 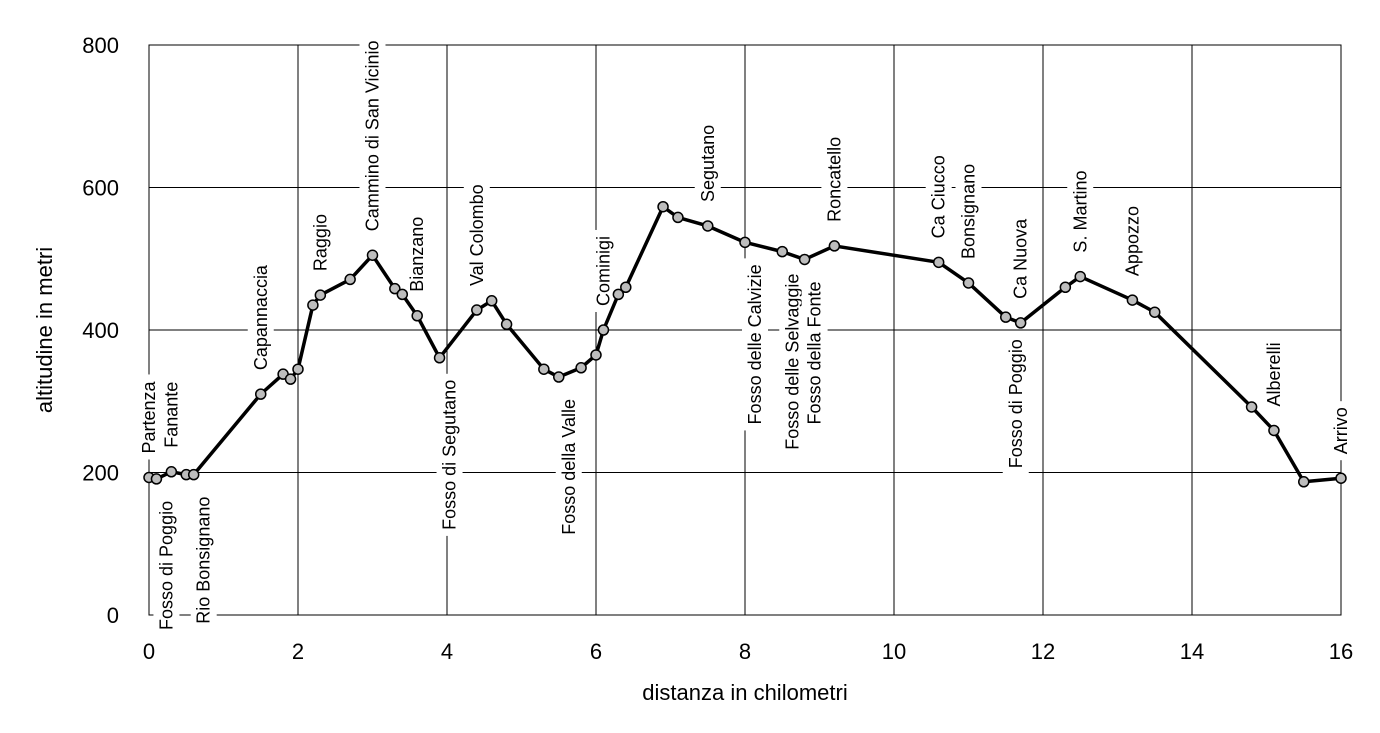 I want to click on point-label-group: Raggio, so click(x=320, y=243).